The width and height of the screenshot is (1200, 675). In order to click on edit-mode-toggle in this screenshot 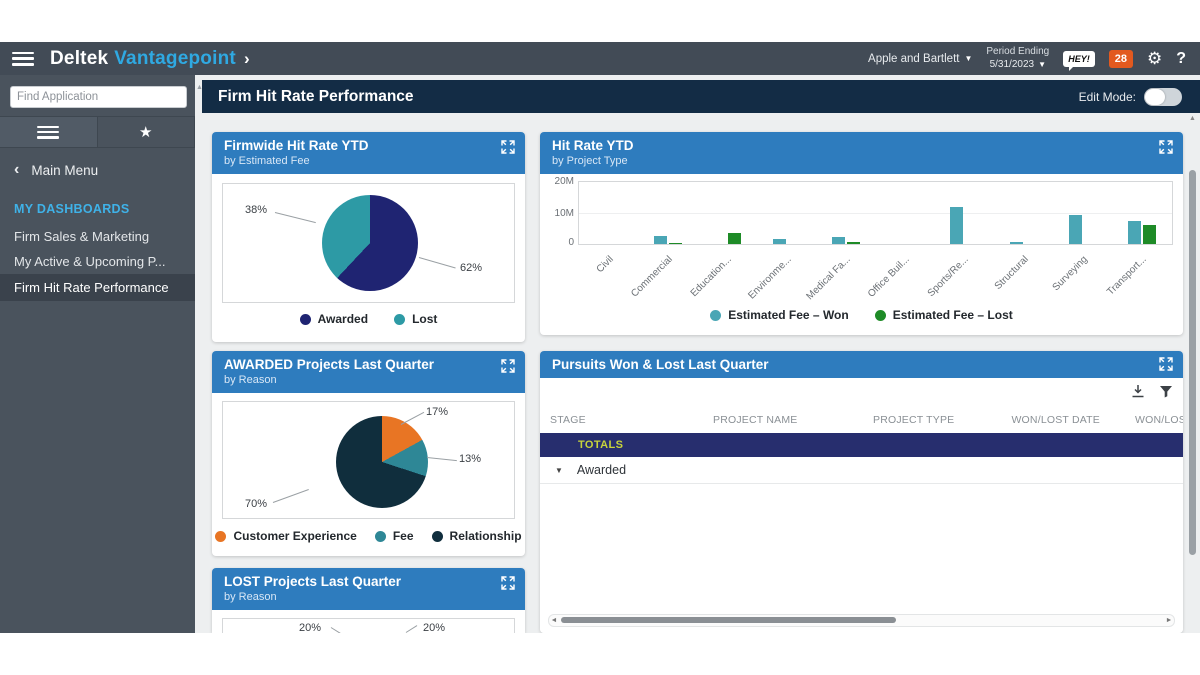, I will do `click(1163, 96)`.